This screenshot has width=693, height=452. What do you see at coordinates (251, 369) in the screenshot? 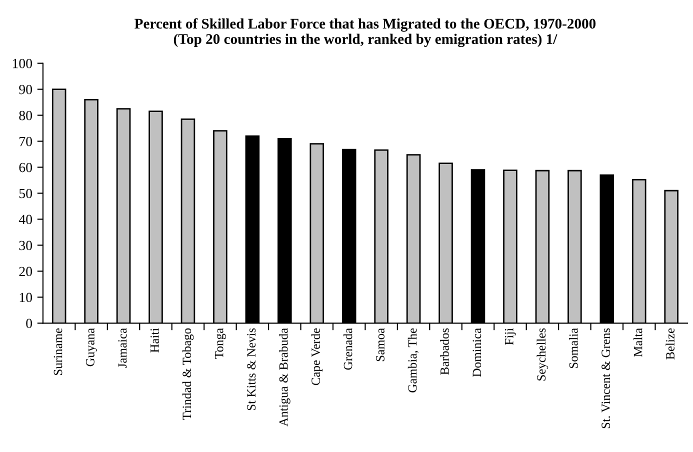
I see `x-tick-label: St Kitts & Nevis` at bounding box center [251, 369].